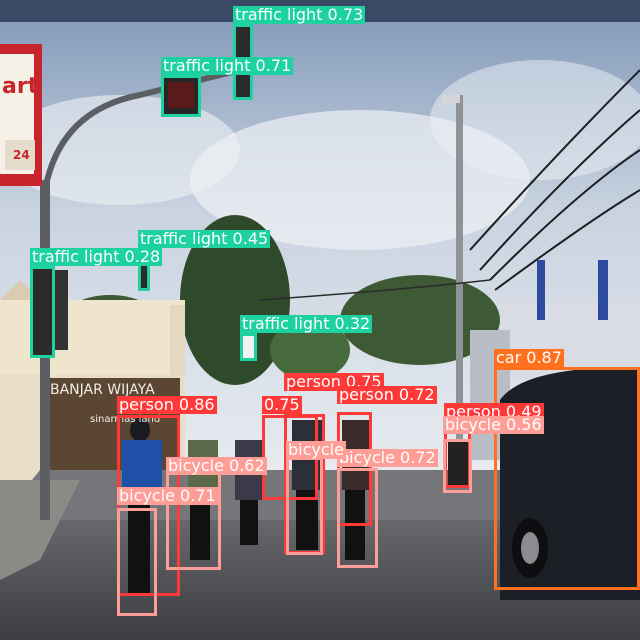 This screenshot has height=640, width=640. I want to click on detection-label: bicycle 0.62, so click(216, 465).